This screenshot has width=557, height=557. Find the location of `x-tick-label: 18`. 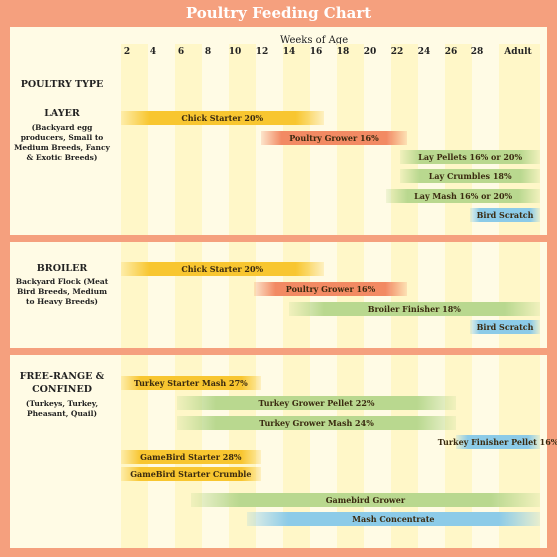

x-tick-label: 18 is located at coordinates (343, 52).